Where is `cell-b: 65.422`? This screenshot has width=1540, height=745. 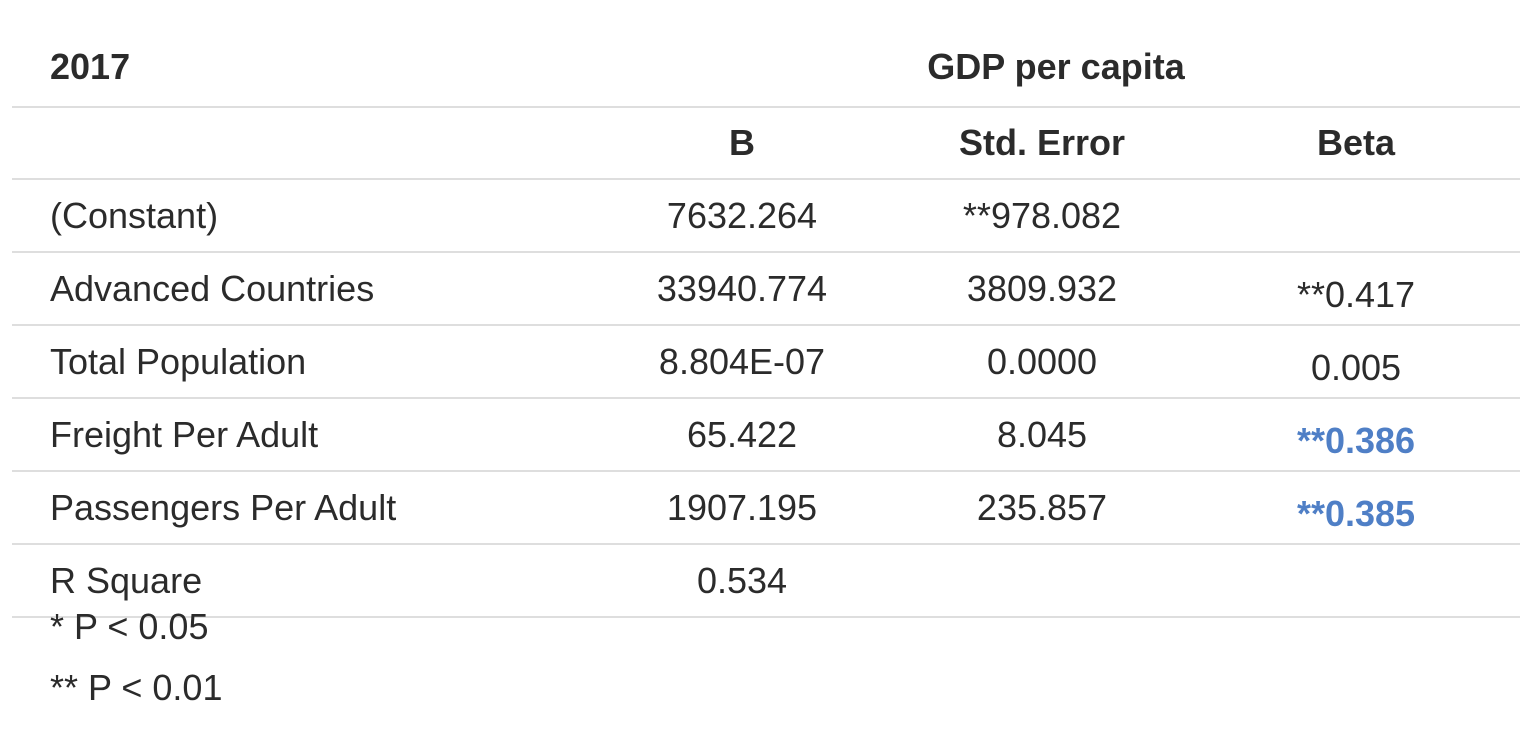 cell-b: 65.422 is located at coordinates (742, 435).